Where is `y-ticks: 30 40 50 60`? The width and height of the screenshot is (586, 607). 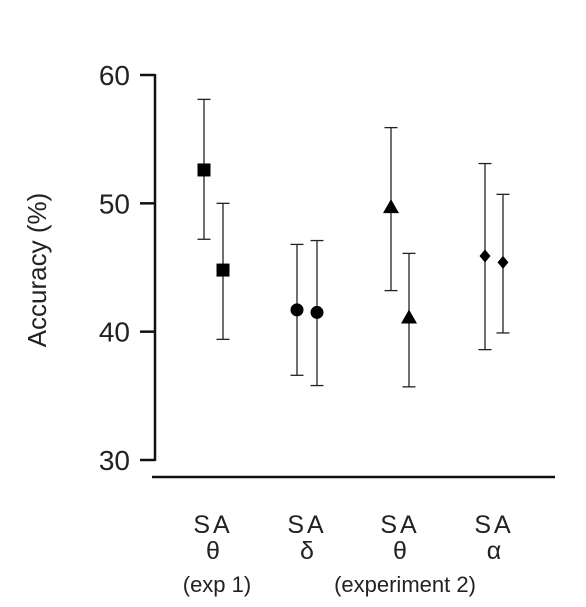 y-ticks: 30 40 50 60 is located at coordinates (127, 268).